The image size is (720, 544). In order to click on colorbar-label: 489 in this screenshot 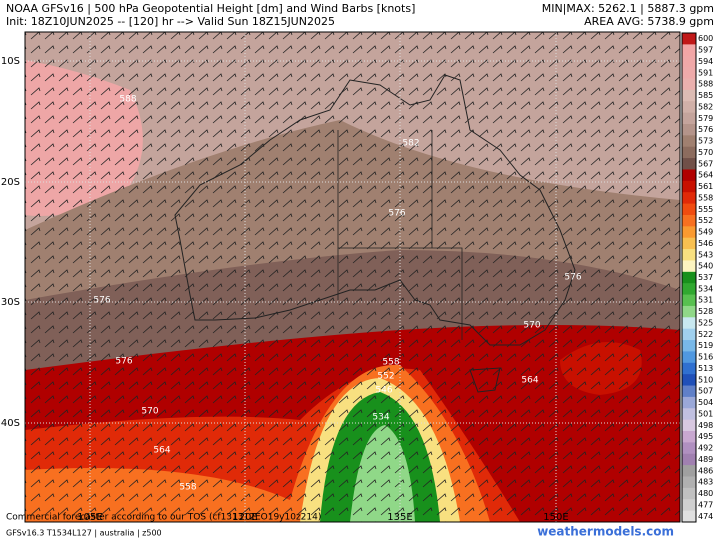, I will do `click(705, 459)`.